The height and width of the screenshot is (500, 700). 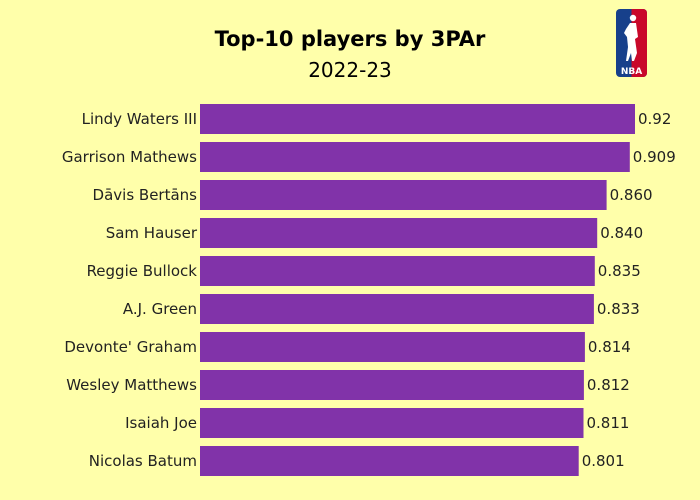 I want to click on category-label: Lindy Waters III, so click(x=139, y=119).